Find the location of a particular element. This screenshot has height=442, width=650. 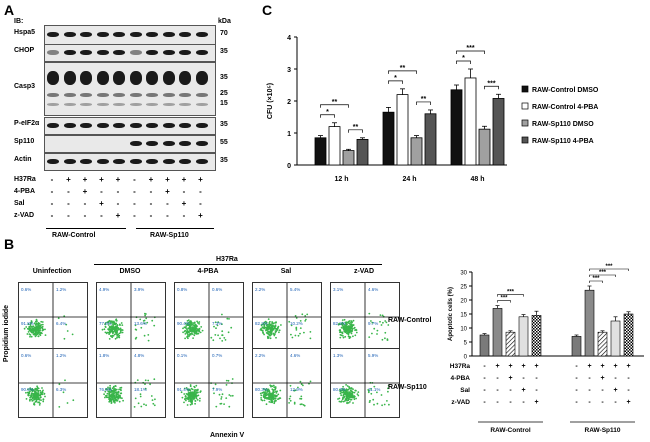

y-tick-label: 15 is located at coordinates (463, 316).